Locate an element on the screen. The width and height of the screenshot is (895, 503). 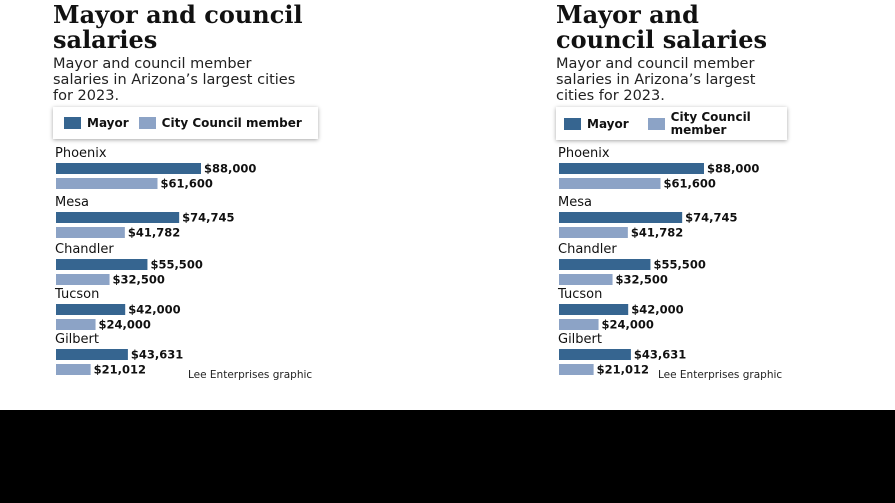
subtitle-line: for 2023. is located at coordinates (86, 96).